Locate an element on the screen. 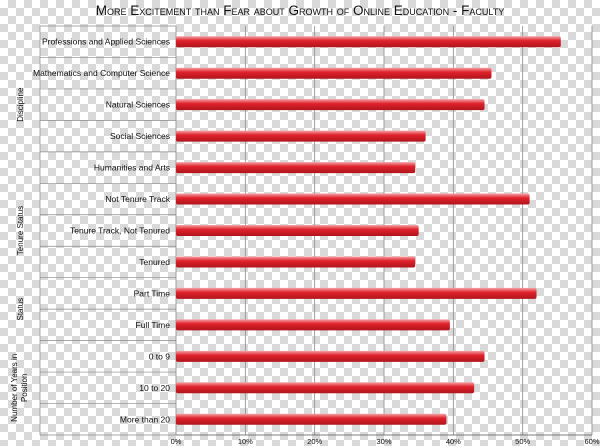 The image size is (600, 446). group-label-status: Status is located at coordinates (20, 309).